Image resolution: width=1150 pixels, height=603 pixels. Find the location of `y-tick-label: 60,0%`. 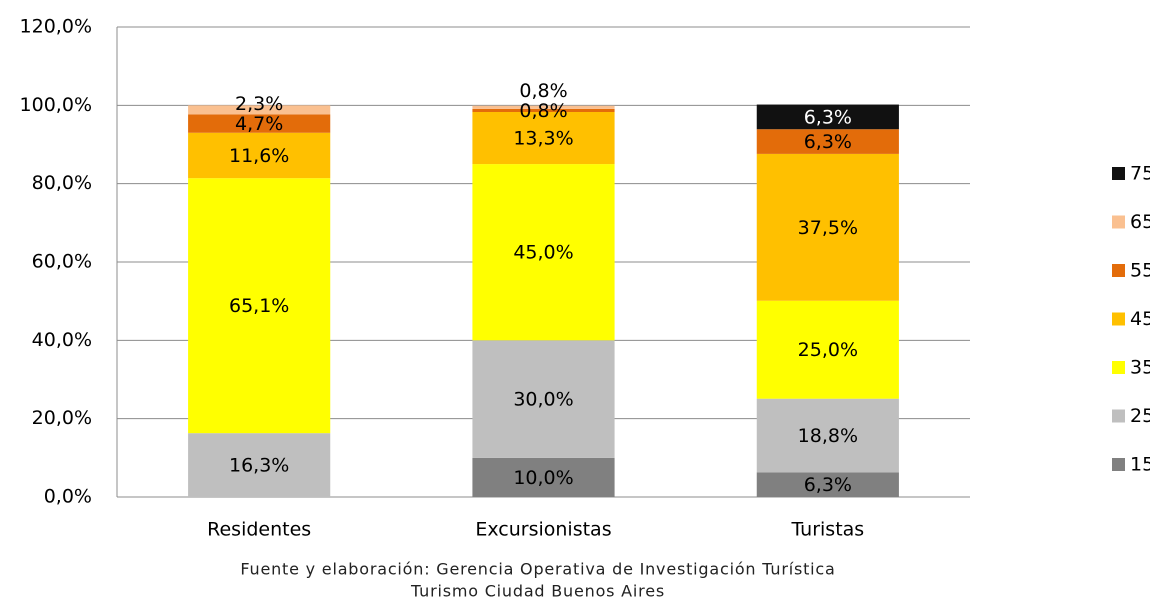

y-tick-label: 60,0% is located at coordinates (62, 262).